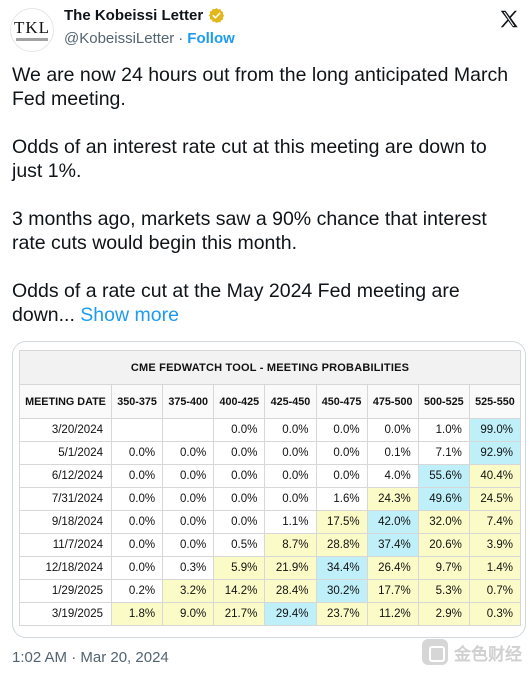 This screenshot has height=673, width=530. I want to click on probability-cell: 99.0%, so click(495, 430).